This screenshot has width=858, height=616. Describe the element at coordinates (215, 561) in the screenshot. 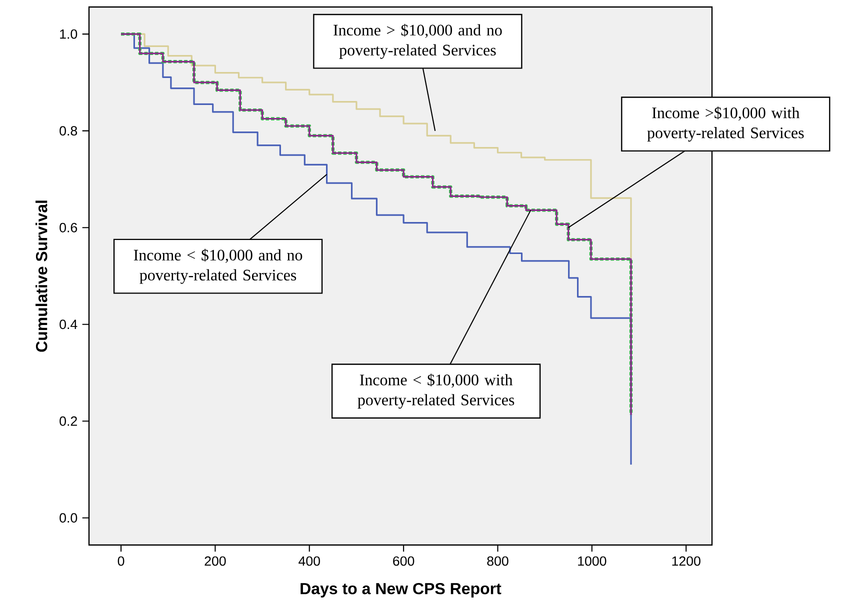

I see `x-tick-label: 200` at that location.